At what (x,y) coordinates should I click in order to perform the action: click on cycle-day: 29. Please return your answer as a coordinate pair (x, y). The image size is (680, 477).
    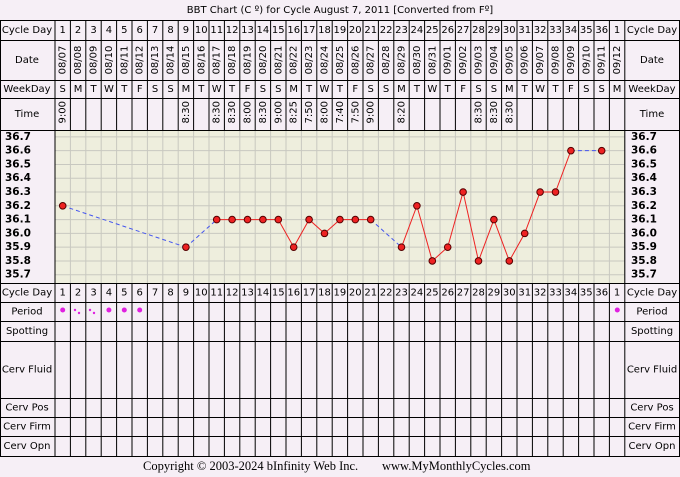
    Looking at the image, I should click on (494, 30).